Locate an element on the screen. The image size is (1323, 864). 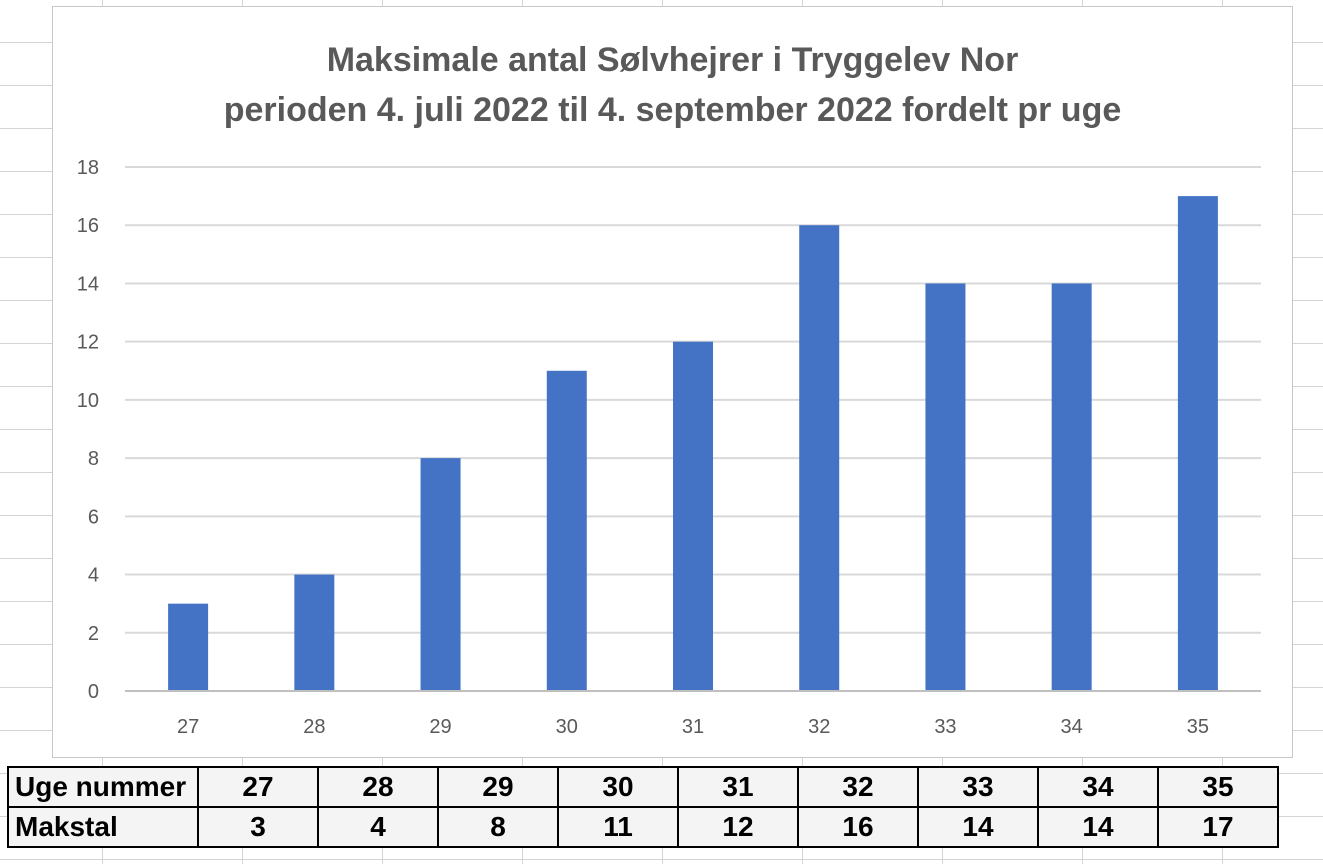
y-tick-label: 4 is located at coordinates (93, 576).